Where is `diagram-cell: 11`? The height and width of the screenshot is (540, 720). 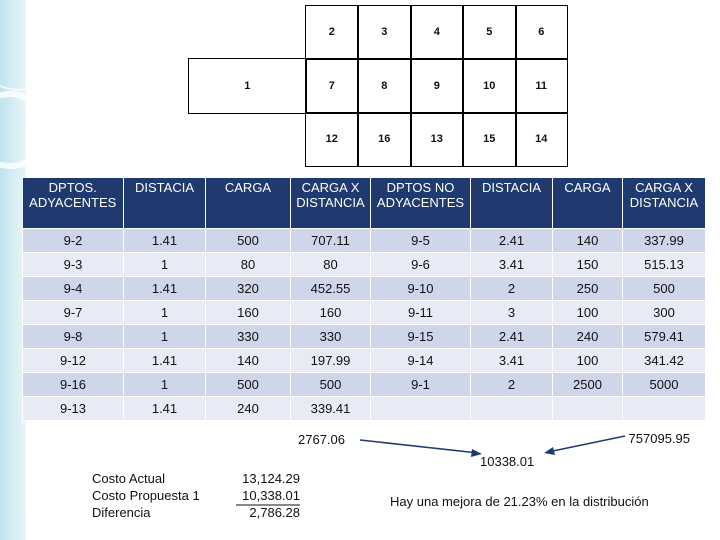
diagram-cell: 11 is located at coordinates (541, 86).